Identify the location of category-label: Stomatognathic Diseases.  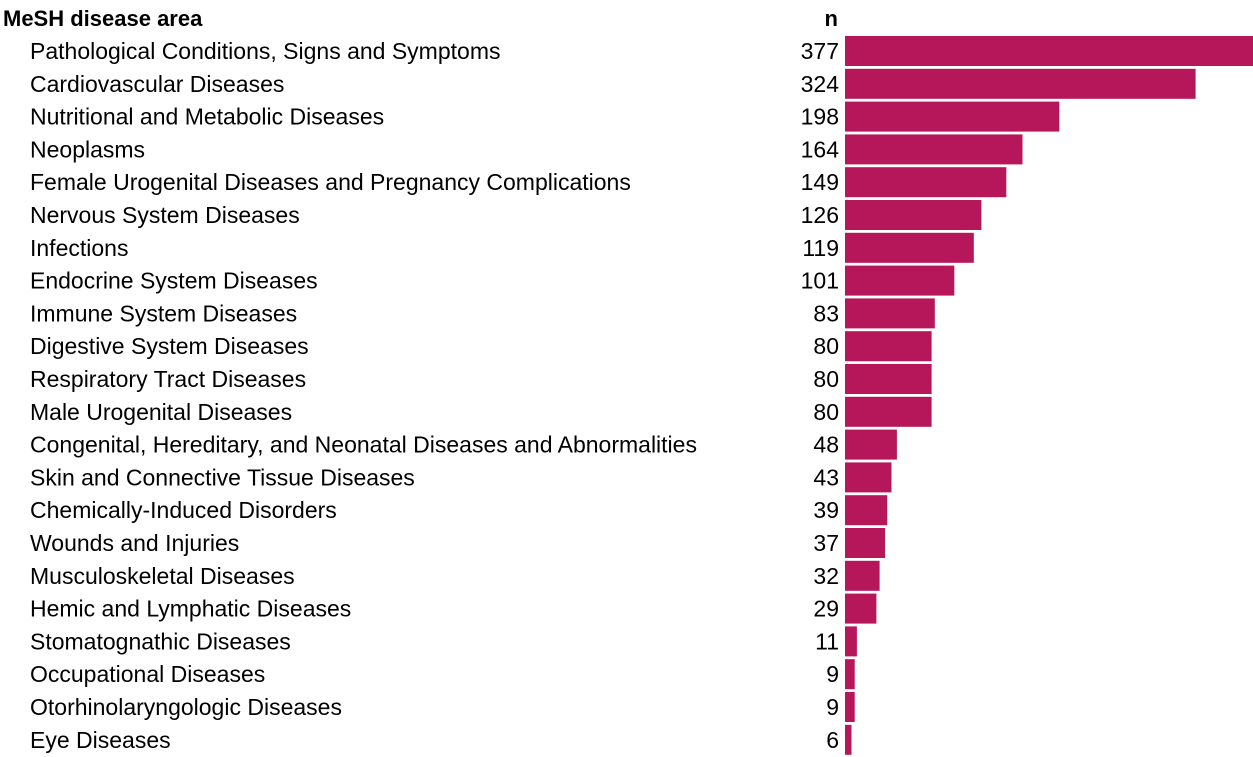
(160, 641).